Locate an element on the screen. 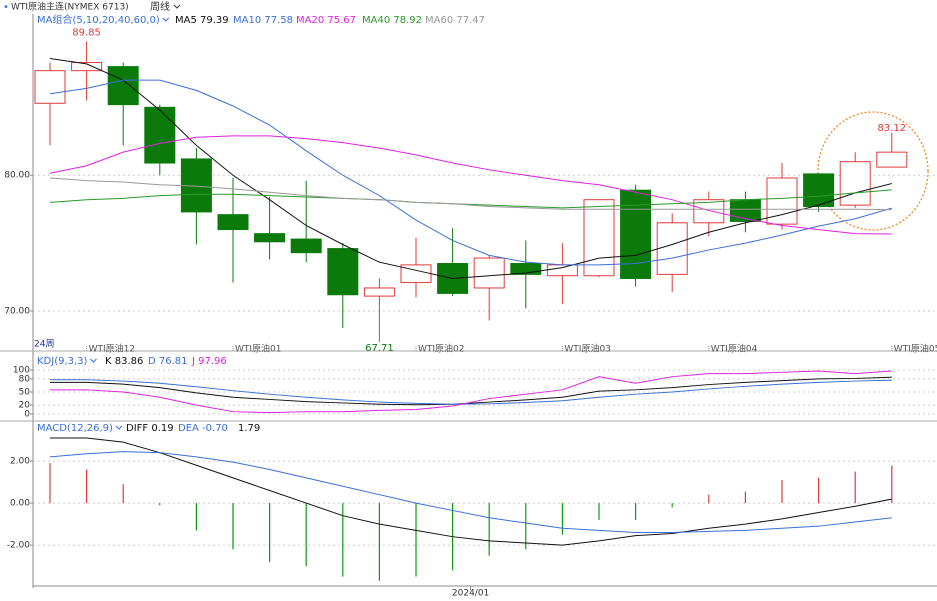  legend-entry: MA20 75.67 is located at coordinates (326, 20).